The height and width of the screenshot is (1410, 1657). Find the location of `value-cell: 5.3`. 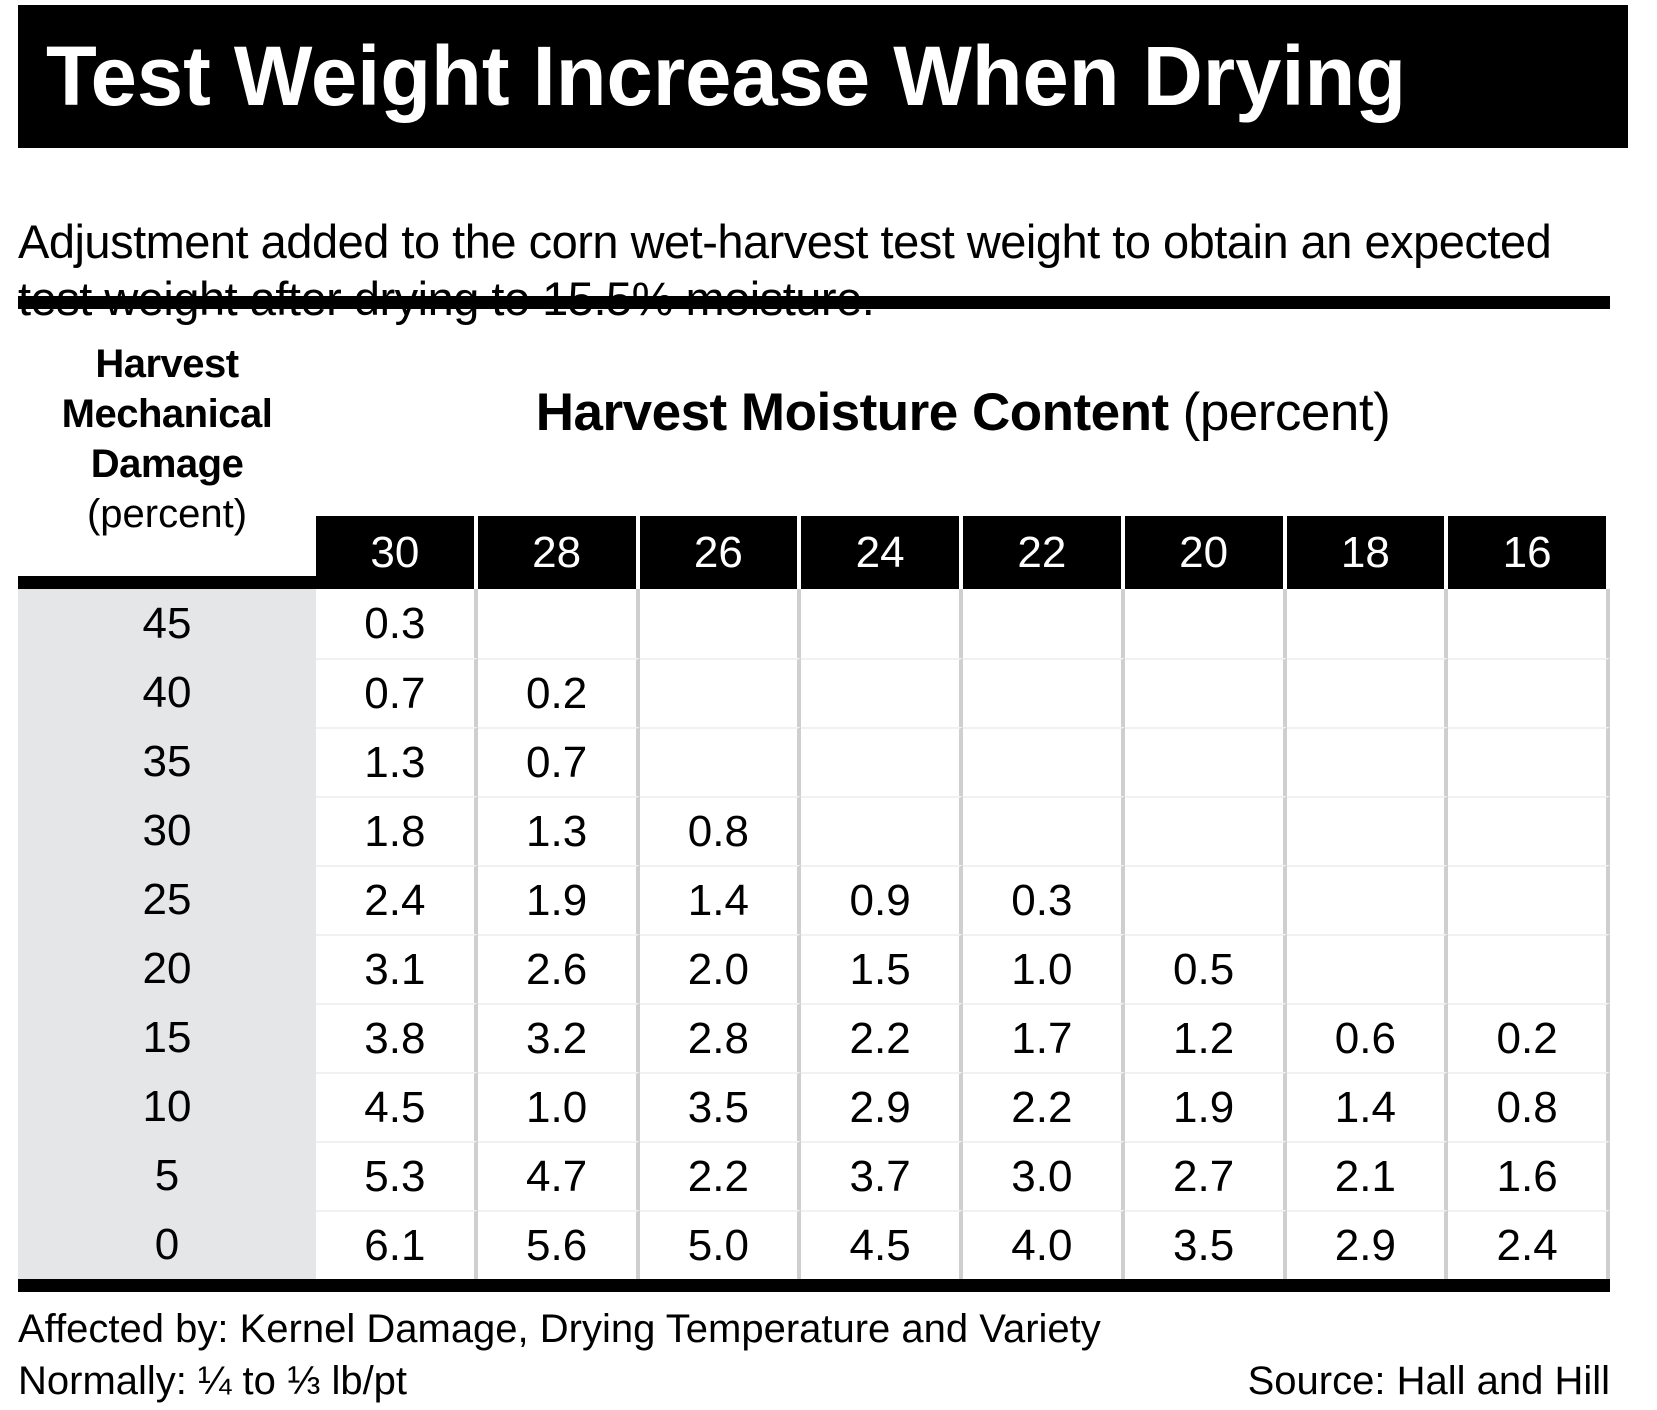

value-cell: 5.3 is located at coordinates (397, 1175).